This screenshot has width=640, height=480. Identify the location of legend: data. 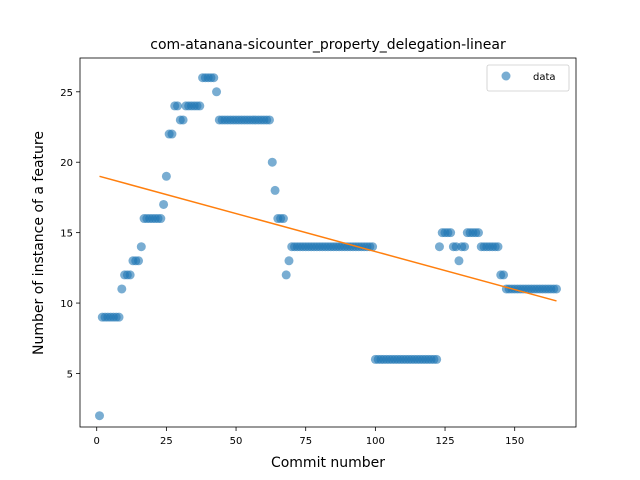
(528, 78).